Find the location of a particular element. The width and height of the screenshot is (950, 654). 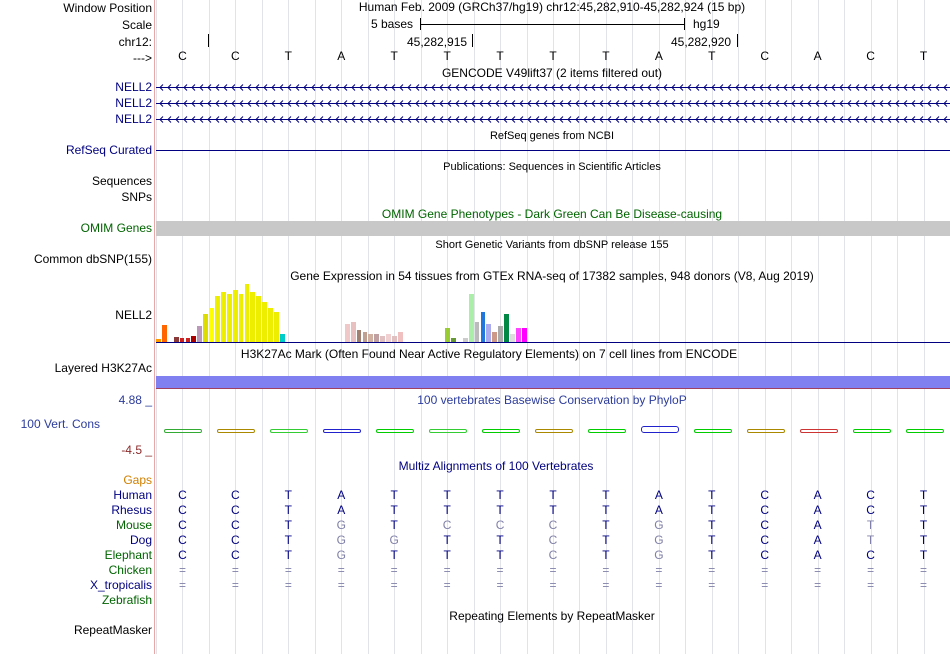

ruler-tick is located at coordinates (208, 40).